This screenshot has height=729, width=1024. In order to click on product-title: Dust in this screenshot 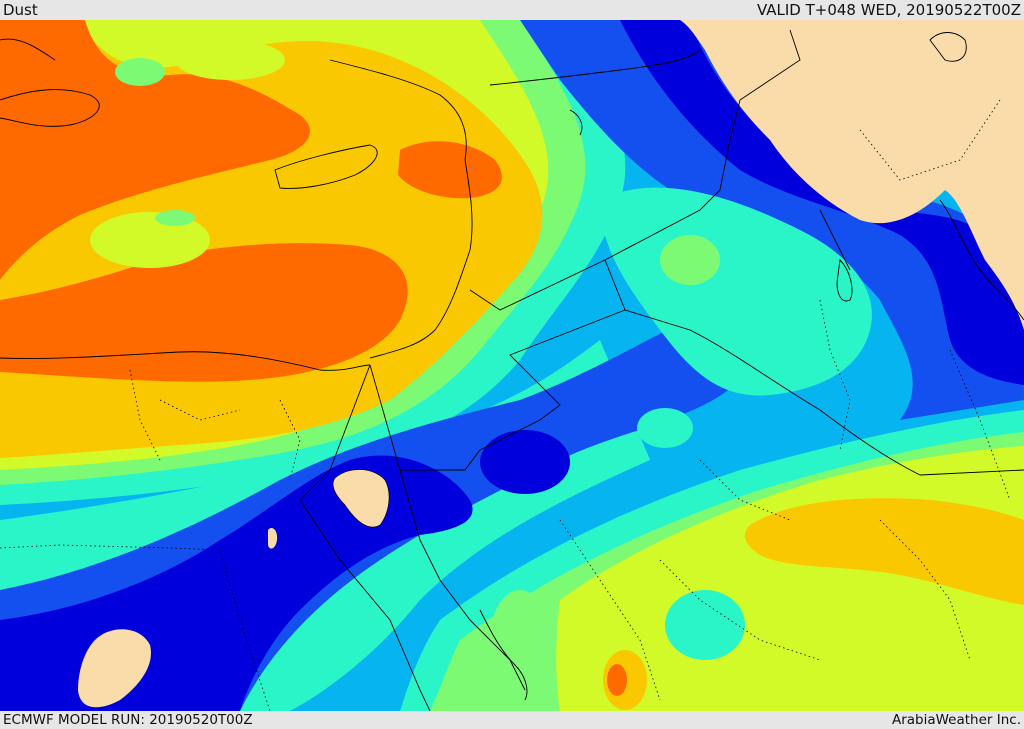, I will do `click(20, 10)`.